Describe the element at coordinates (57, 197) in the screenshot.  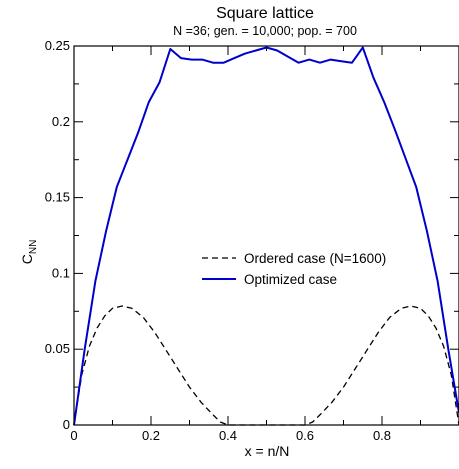
I see `y-tick-label: 0.15` at that location.